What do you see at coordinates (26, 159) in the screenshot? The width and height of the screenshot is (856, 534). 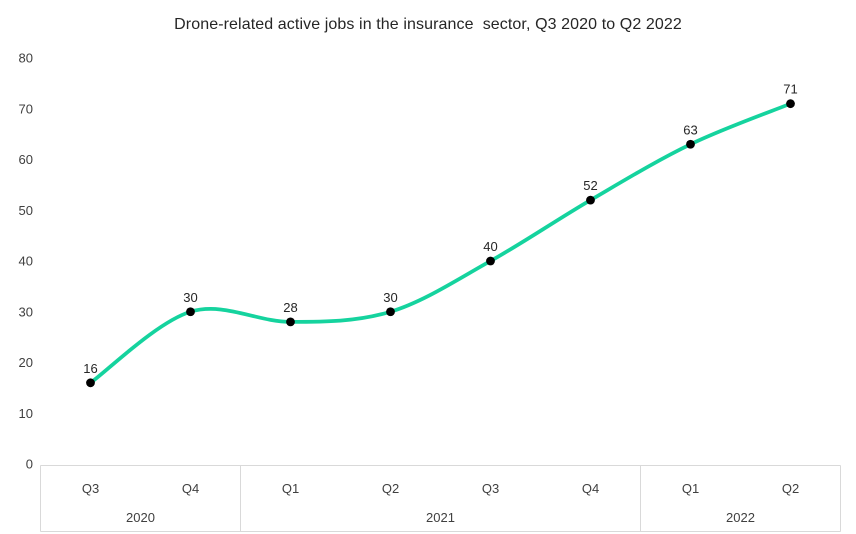 I see `y-tick-label: 60` at bounding box center [26, 159].